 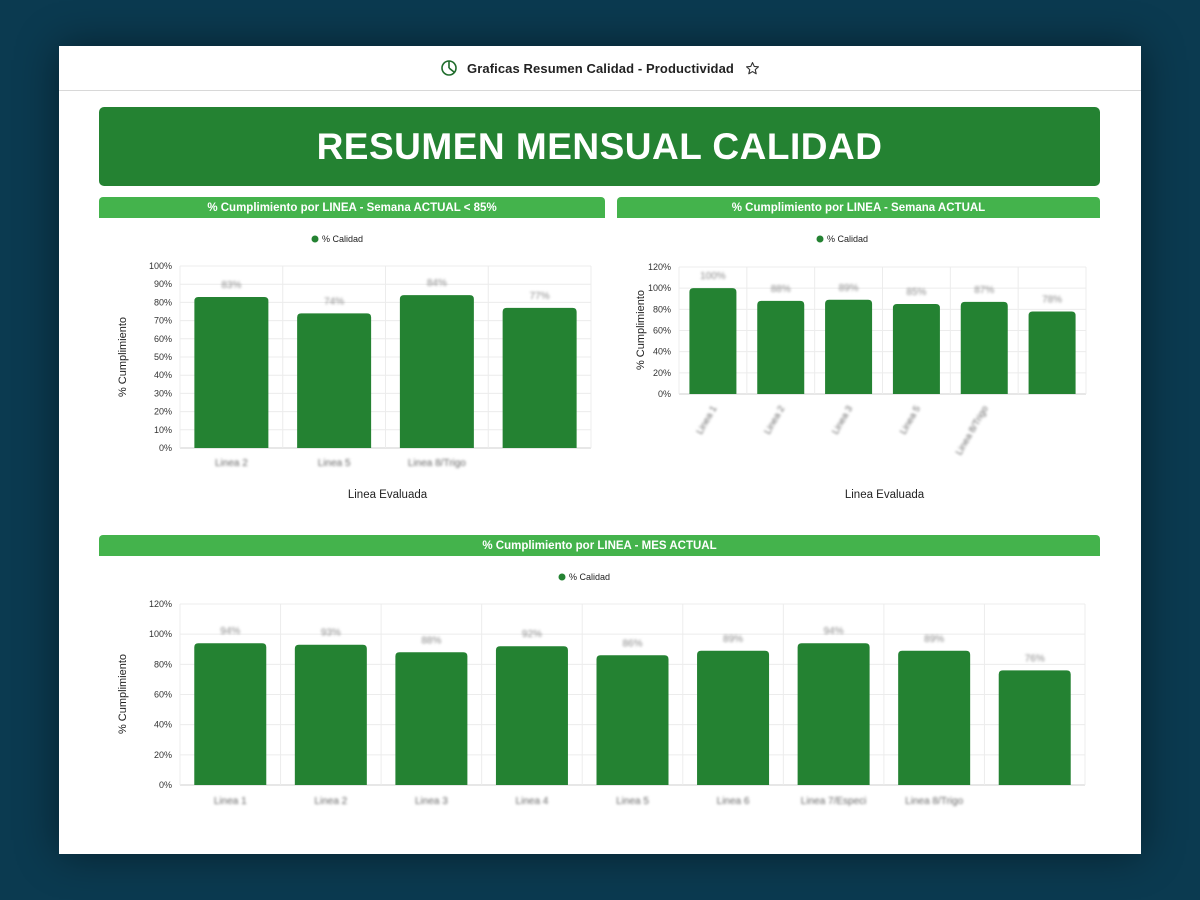 What do you see at coordinates (752, 68) in the screenshot?
I see `star-icon` at bounding box center [752, 68].